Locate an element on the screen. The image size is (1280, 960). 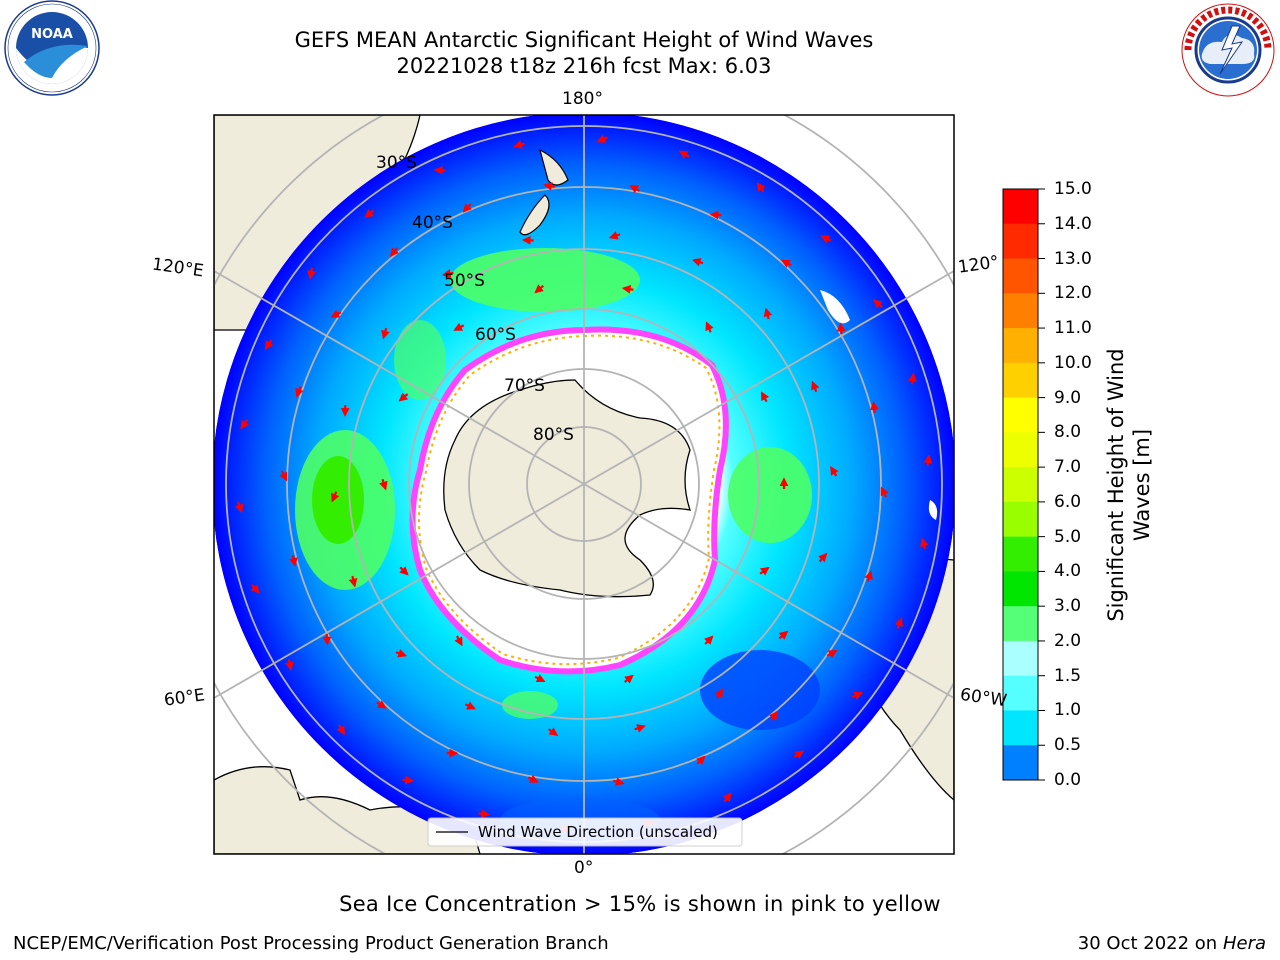
lat-label-40s: 40°S is located at coordinates (432, 223).